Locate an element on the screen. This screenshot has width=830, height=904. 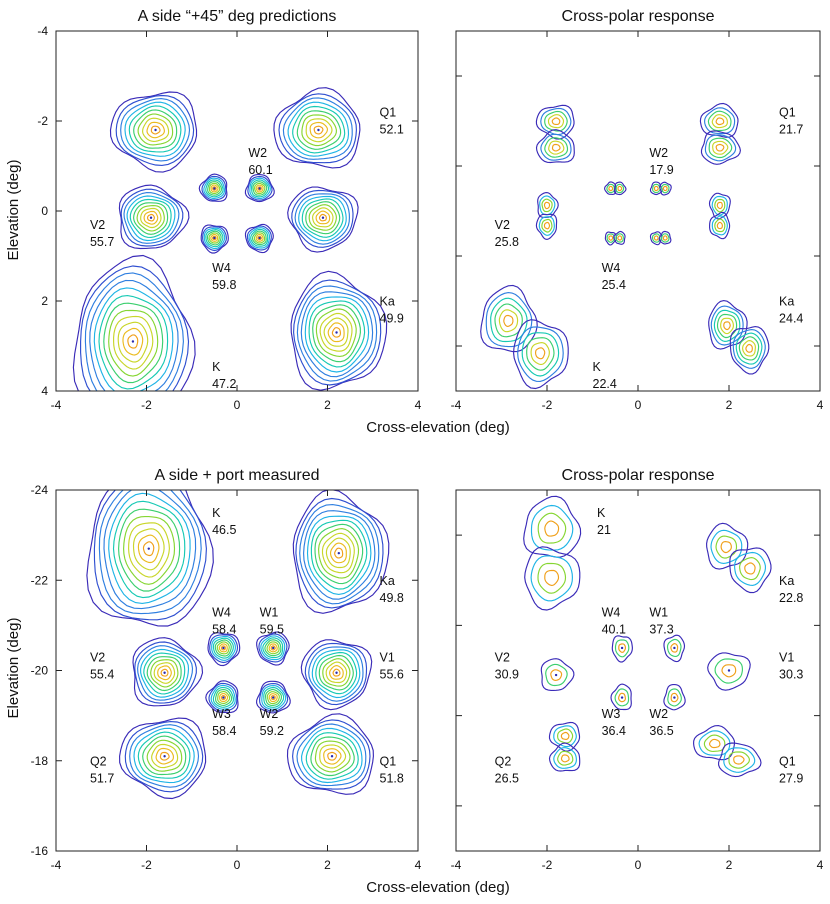
y-tick-label: 0 is located at coordinates (44, 211).